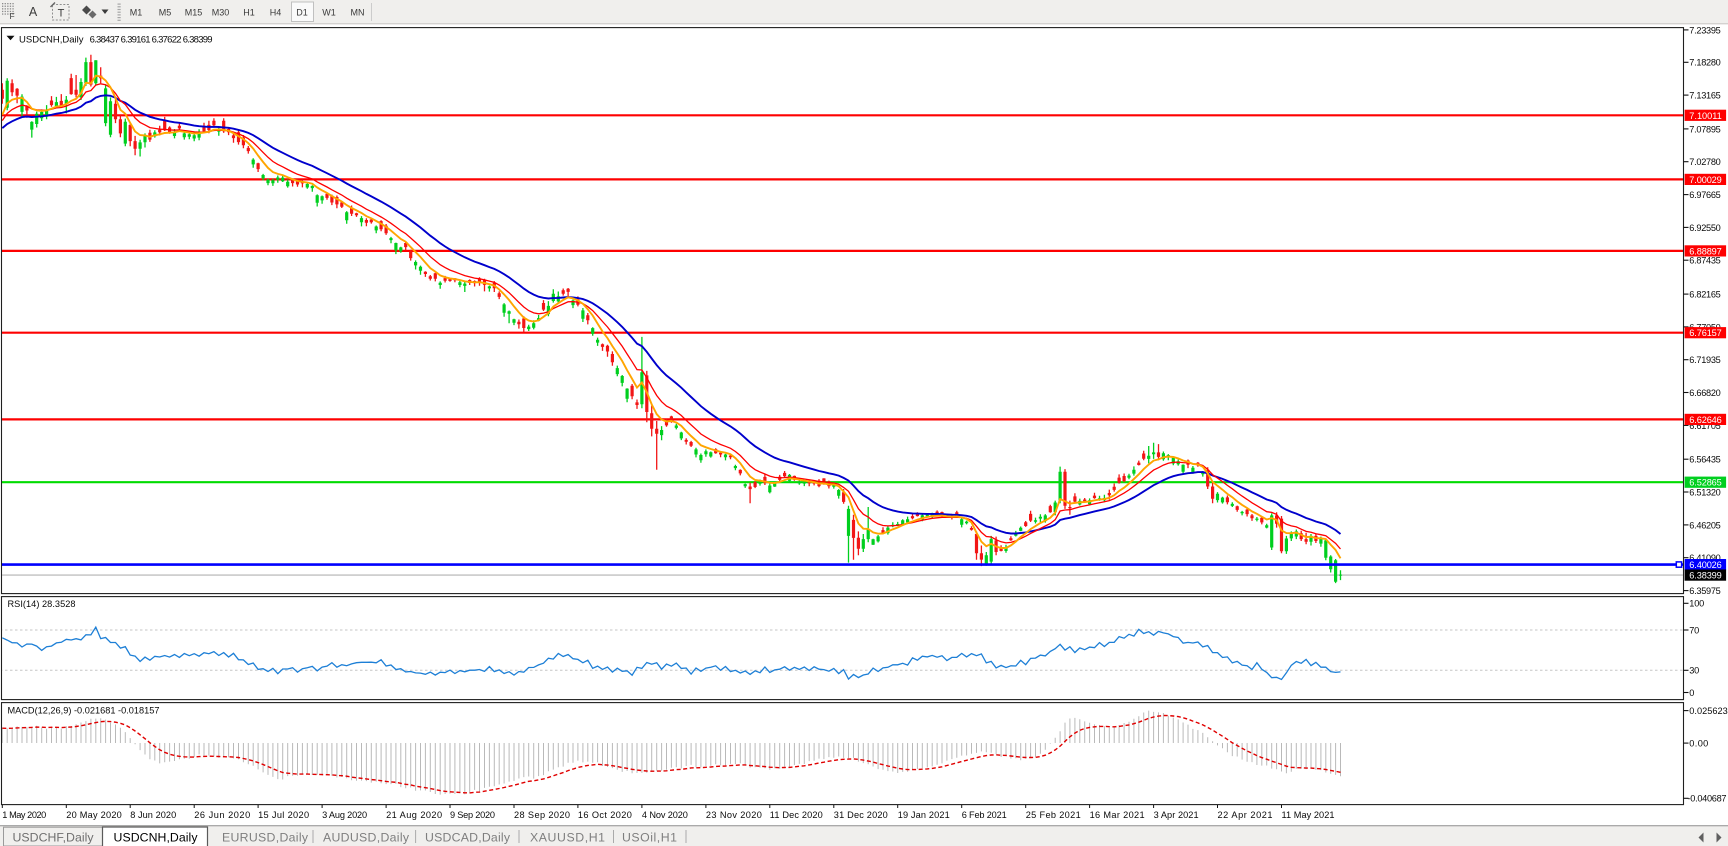  I want to click on svg-text: 1 May 2020, so click(24, 815).